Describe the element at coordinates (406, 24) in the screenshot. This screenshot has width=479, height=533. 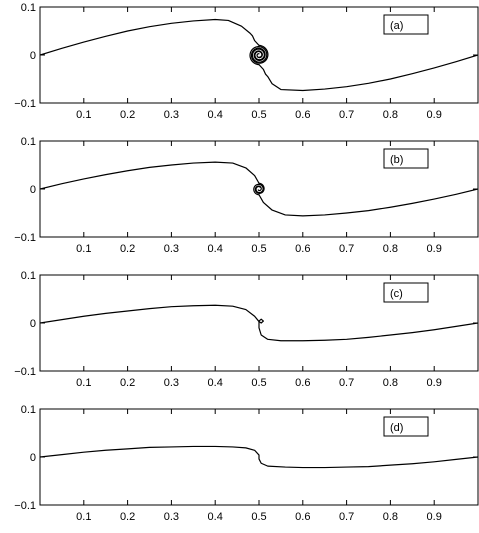
I see `panel-label-box-a` at that location.